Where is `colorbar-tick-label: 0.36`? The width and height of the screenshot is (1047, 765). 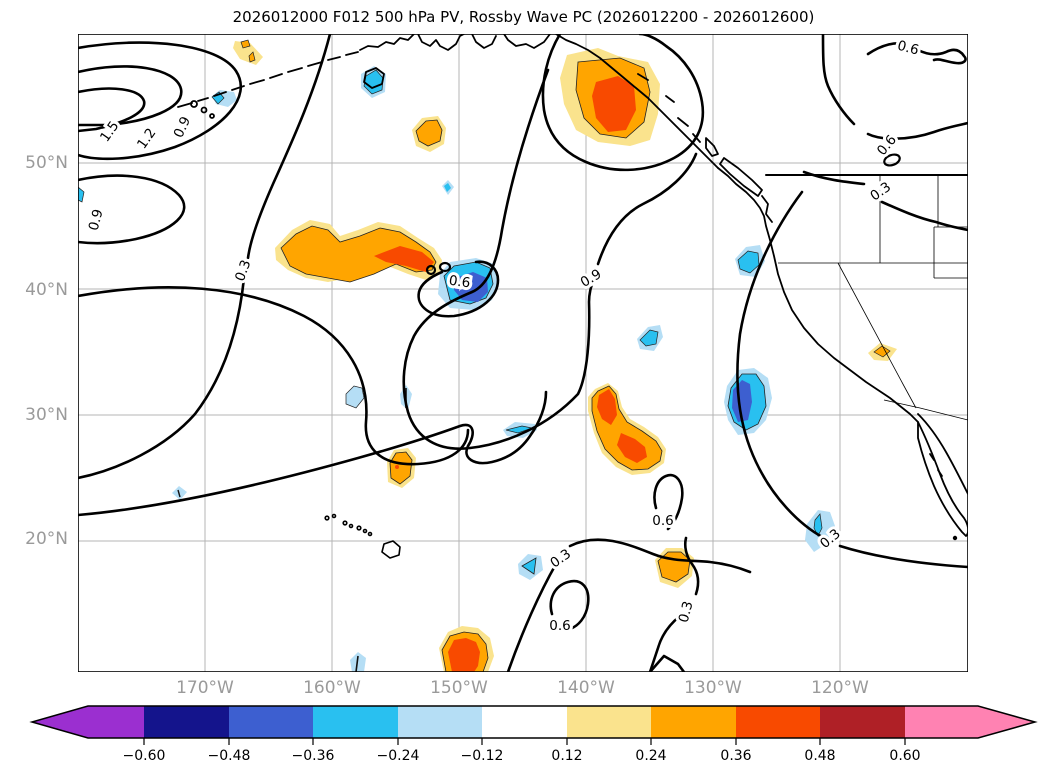 colorbar-tick-label: 0.36 is located at coordinates (735, 756).